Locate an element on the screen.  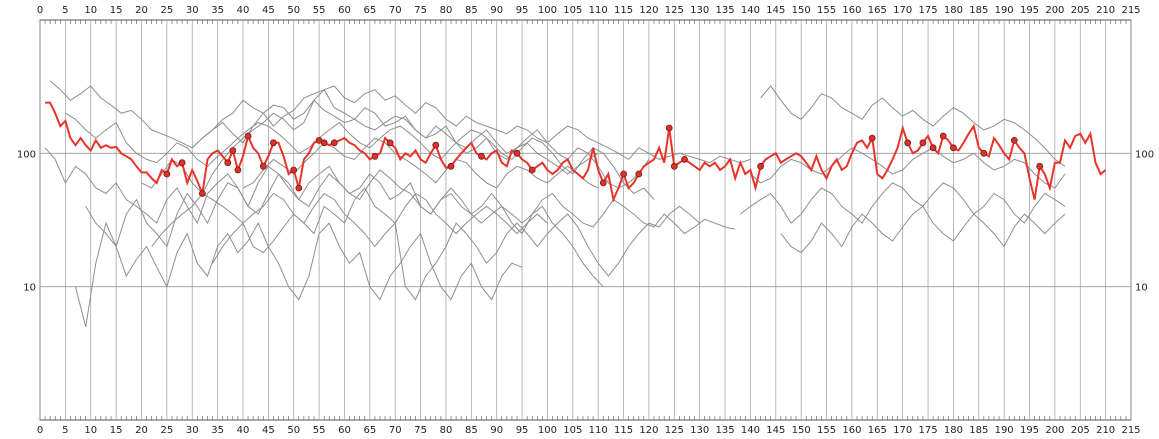
x-tick-label-bottom: 60 is located at coordinates (344, 430).